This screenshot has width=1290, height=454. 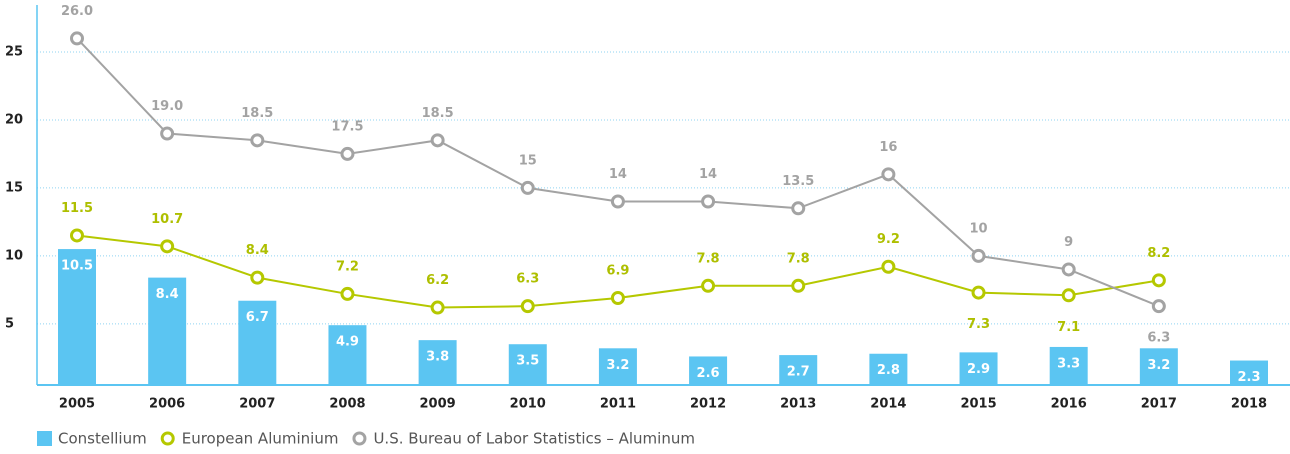 I want to click on x-tick-label: 2011, so click(x=618, y=404).